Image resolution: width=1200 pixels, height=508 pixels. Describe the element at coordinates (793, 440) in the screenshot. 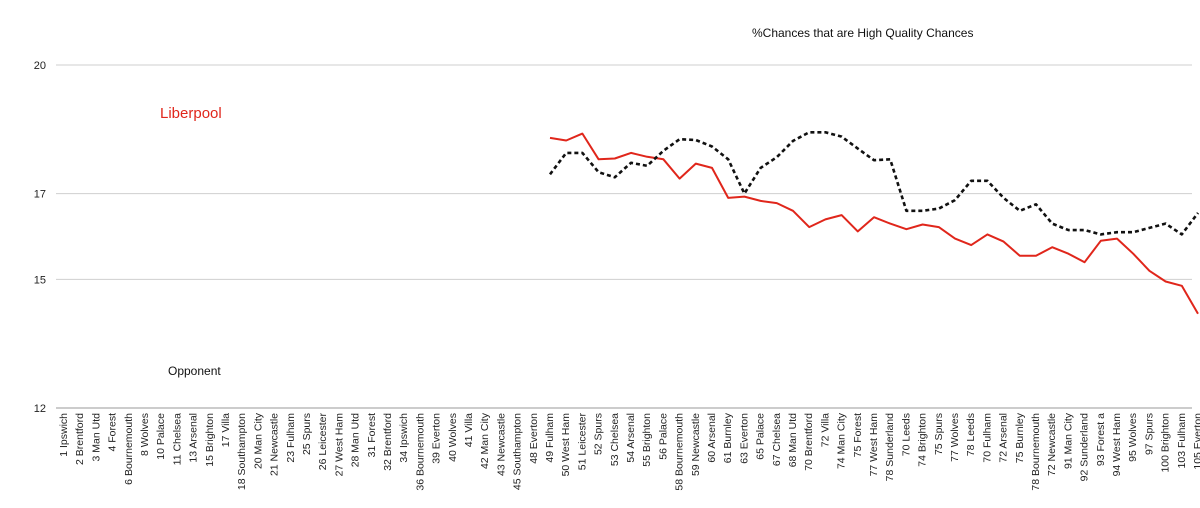

I see `x-category-label: 68 Man Utd` at that location.